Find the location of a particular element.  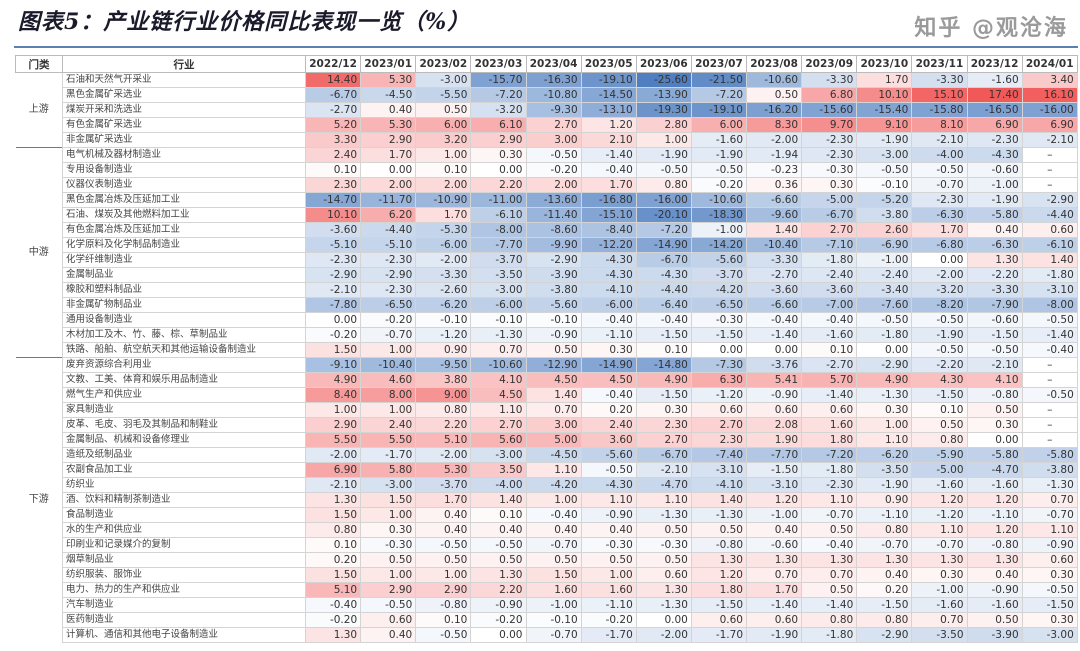

value-cell: 0.20 is located at coordinates (333, 560).